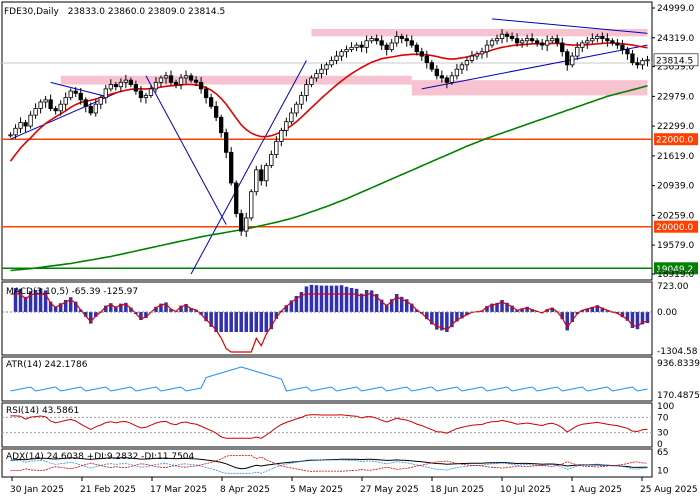  I want to click on adx-tick: 10, so click(663, 472).